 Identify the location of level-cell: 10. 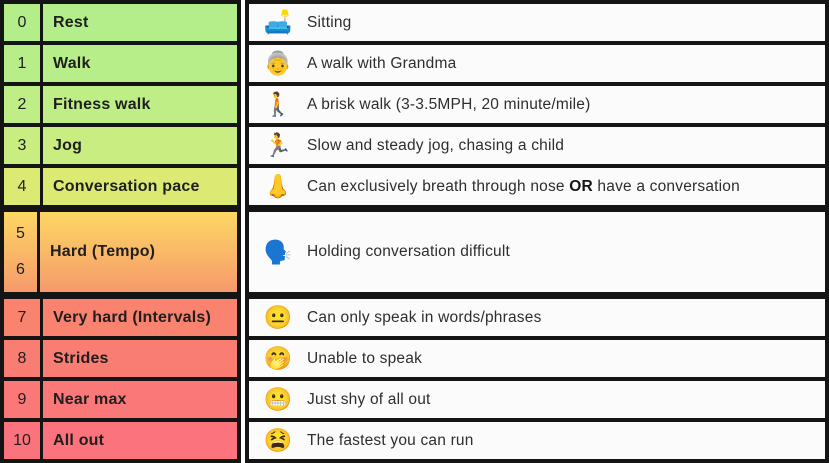
(23, 440).